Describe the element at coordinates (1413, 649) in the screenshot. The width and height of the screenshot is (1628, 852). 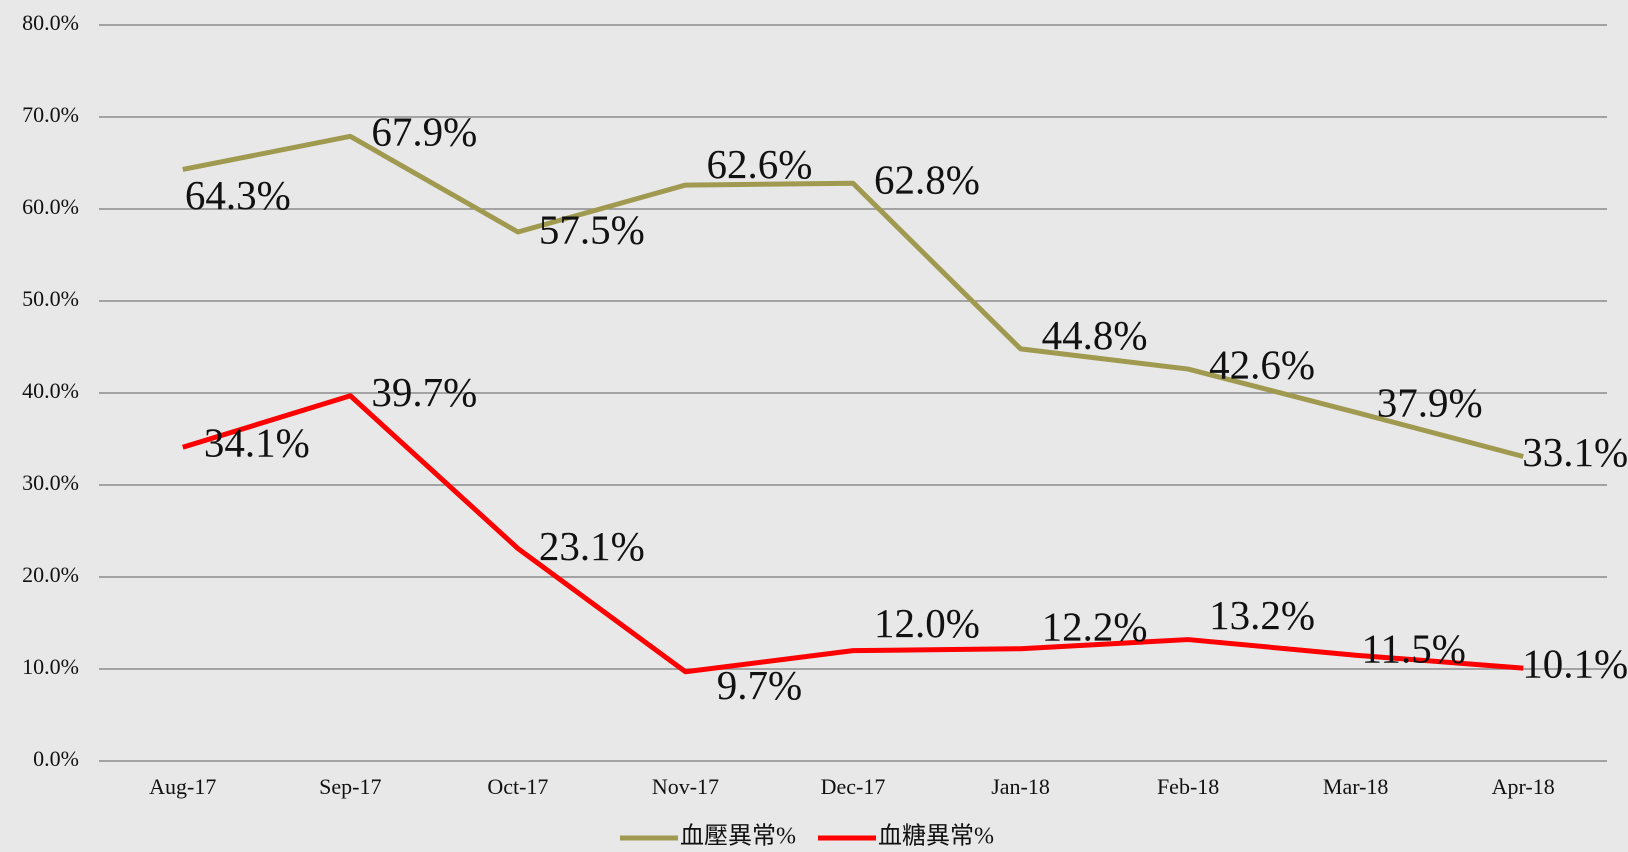
I see `data-label: 11.5%` at that location.